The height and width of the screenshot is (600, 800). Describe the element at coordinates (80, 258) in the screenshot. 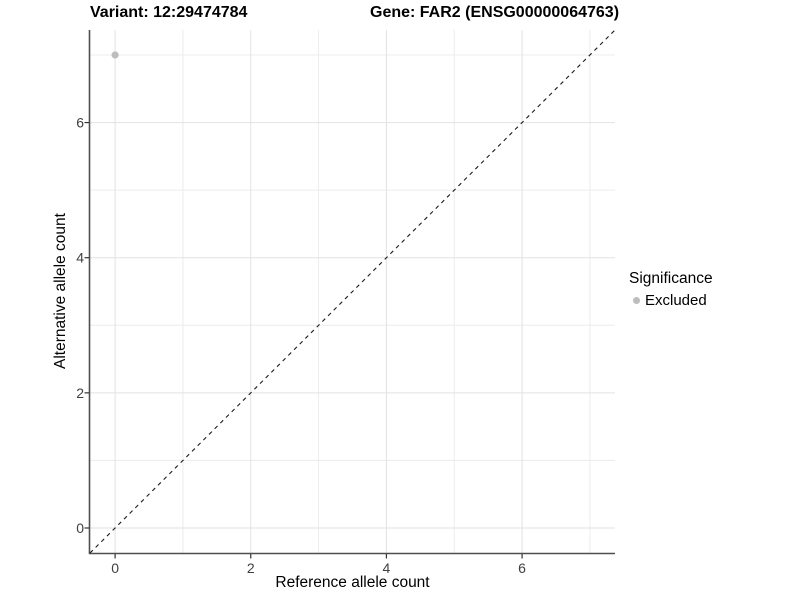

I see `y-tick-label: 4` at that location.